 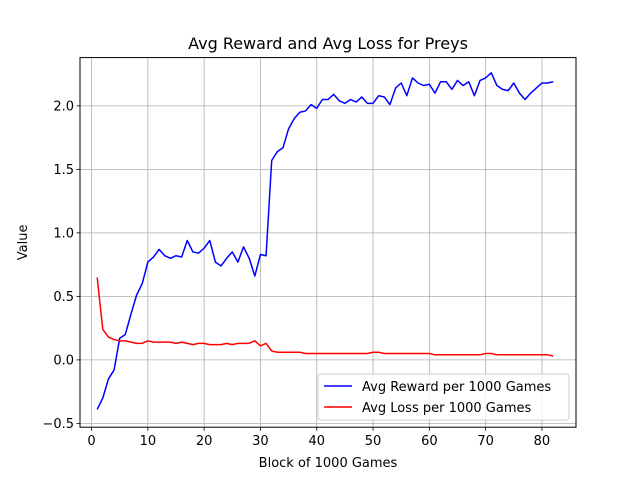 What do you see at coordinates (63, 297) in the screenshot?
I see `y-tick-label: 0.5` at bounding box center [63, 297].